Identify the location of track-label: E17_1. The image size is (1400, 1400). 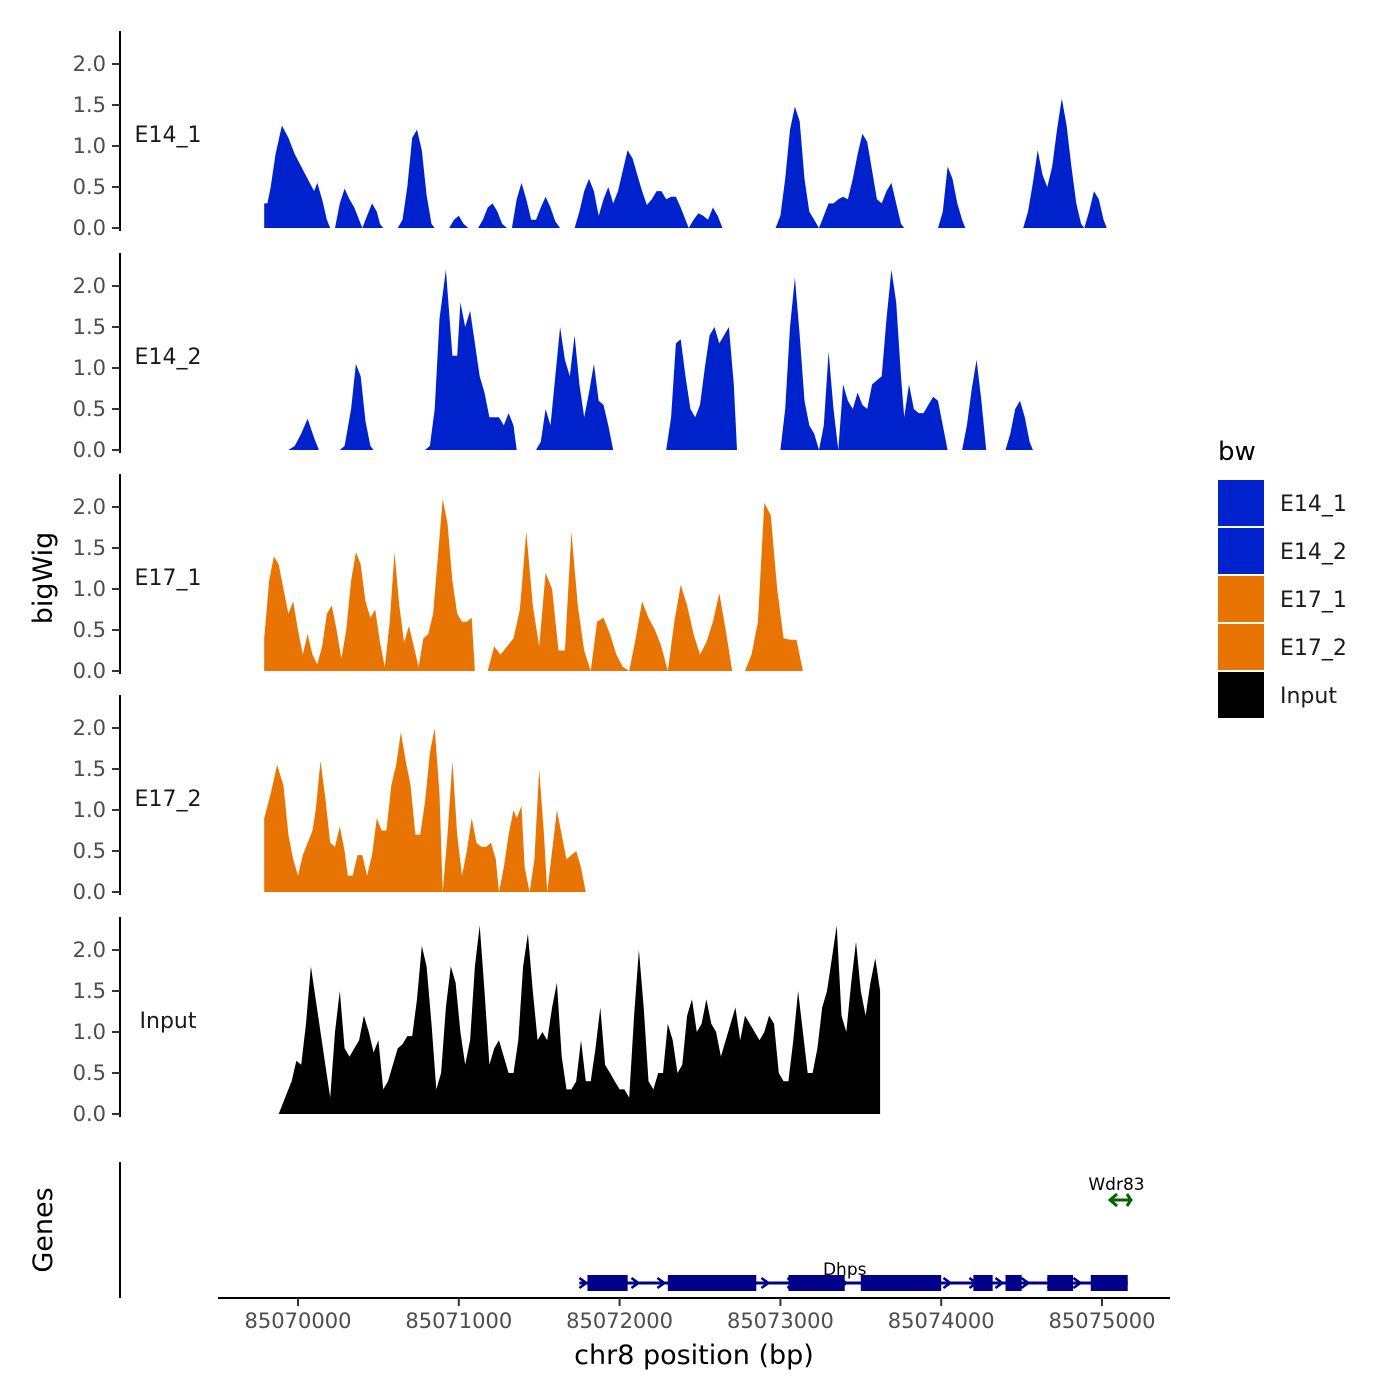
(168, 578).